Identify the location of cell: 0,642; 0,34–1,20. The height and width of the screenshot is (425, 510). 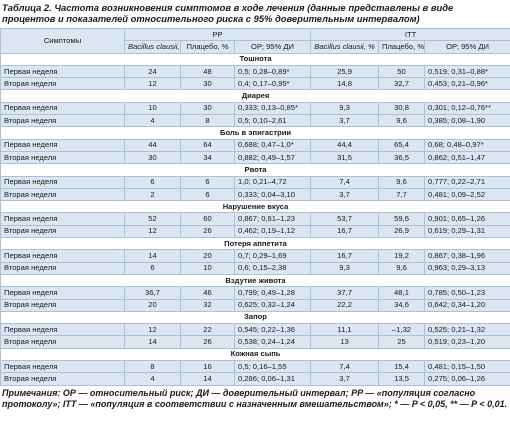
(467, 305).